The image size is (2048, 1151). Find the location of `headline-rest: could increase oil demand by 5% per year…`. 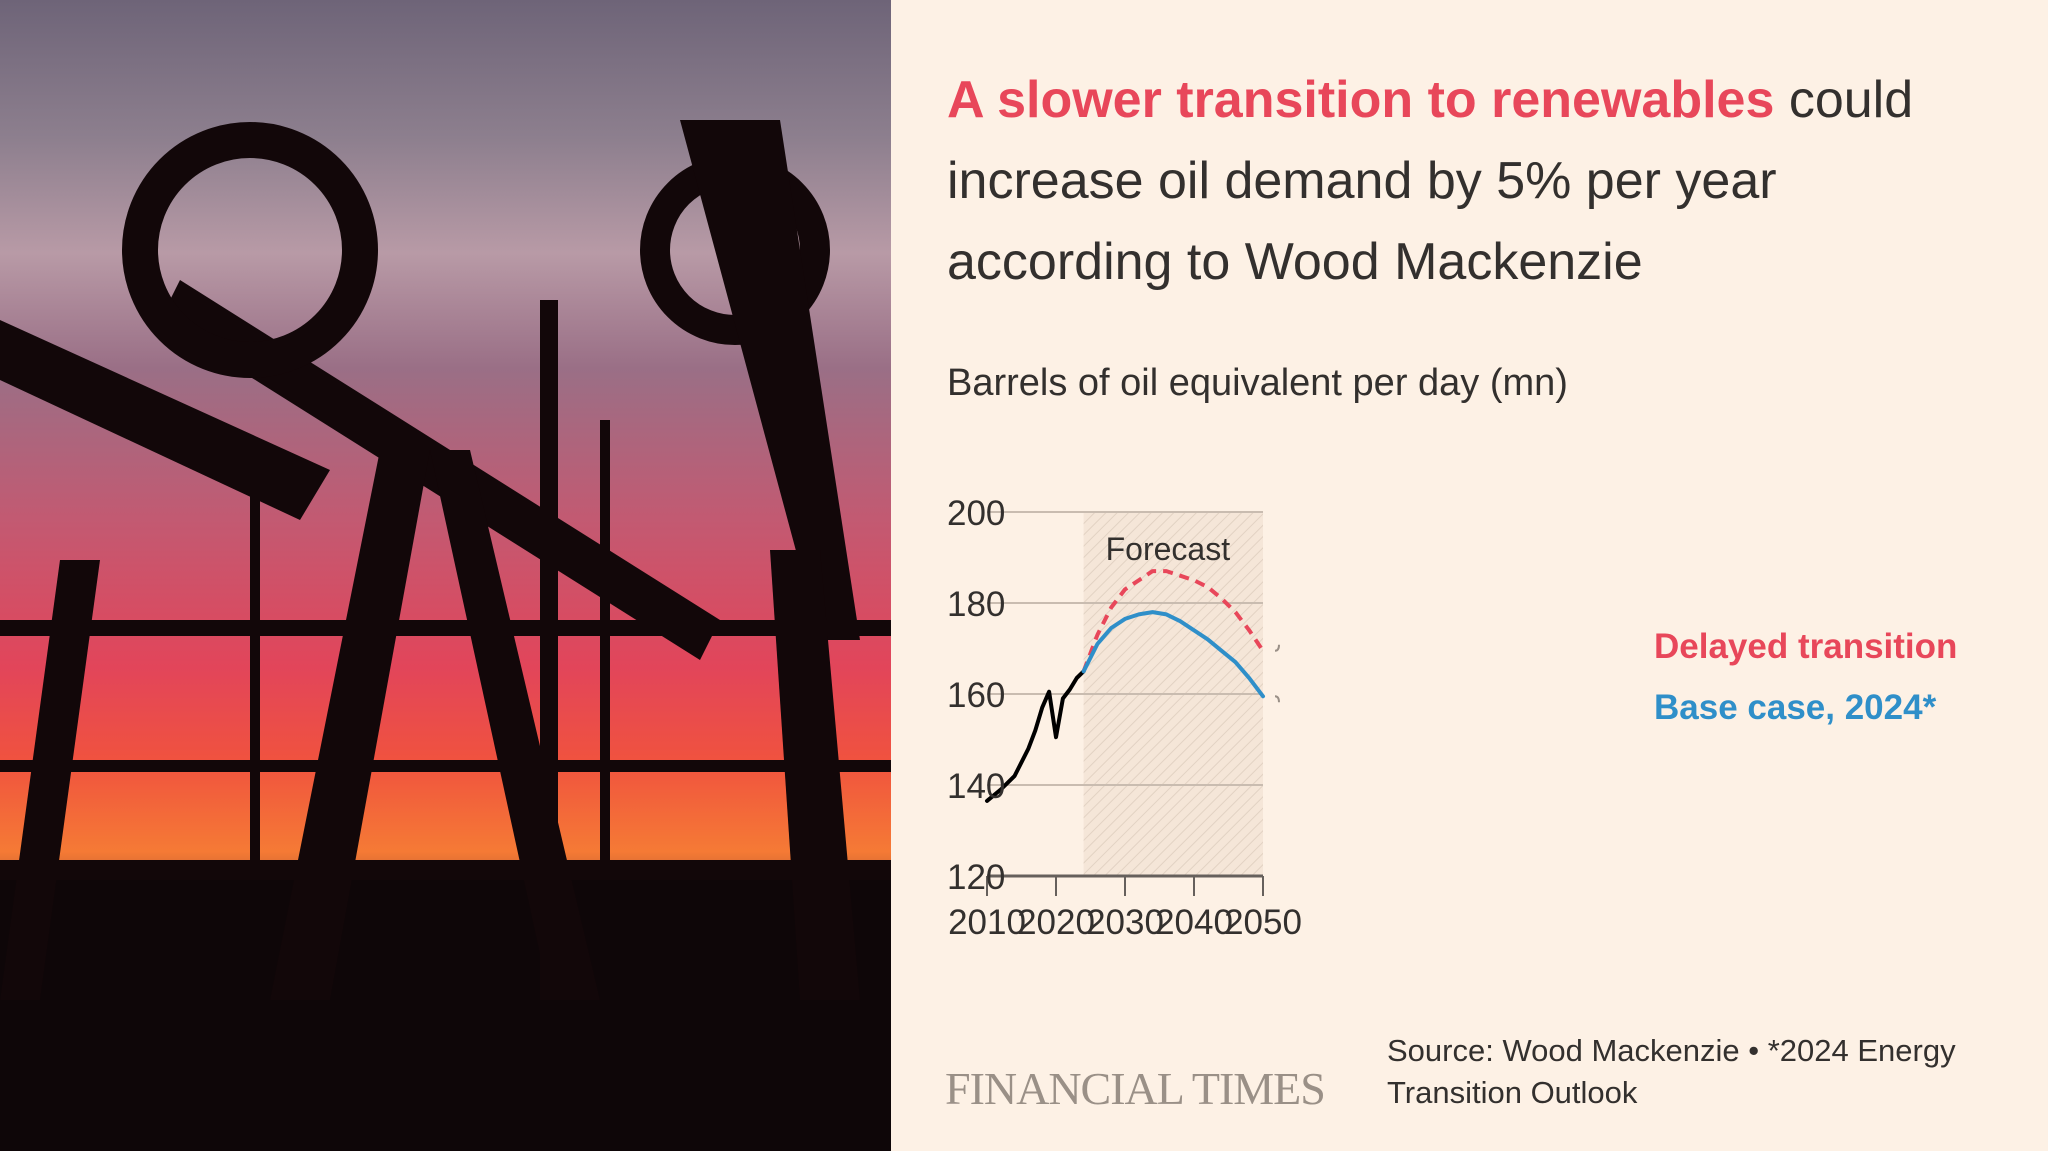

headline-rest: could increase oil demand by 5% per year… is located at coordinates (1430, 181).